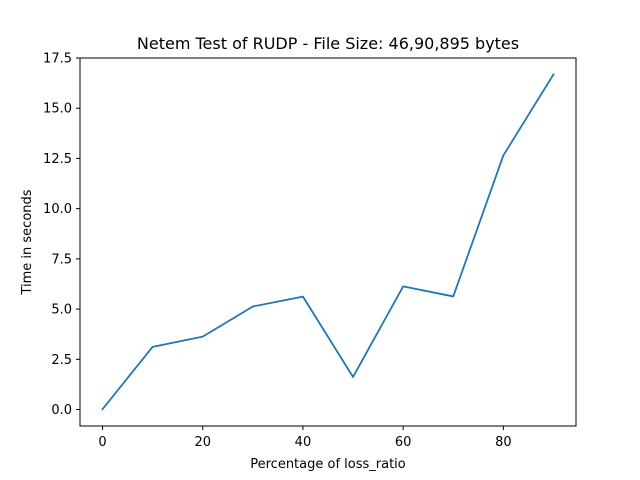 The height and width of the screenshot is (480, 640). I want to click on x-tick-label: 0, so click(102, 442).